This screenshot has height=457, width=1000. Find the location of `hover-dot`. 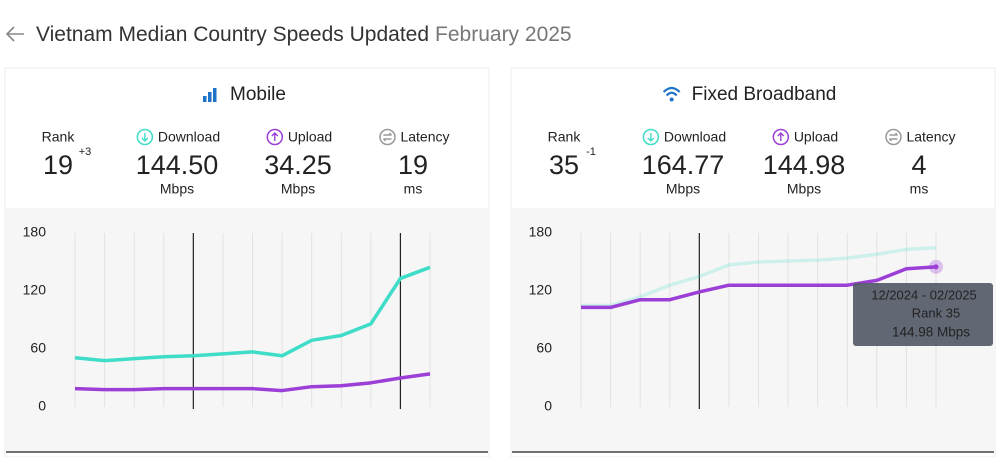

hover-dot is located at coordinates (936, 267).